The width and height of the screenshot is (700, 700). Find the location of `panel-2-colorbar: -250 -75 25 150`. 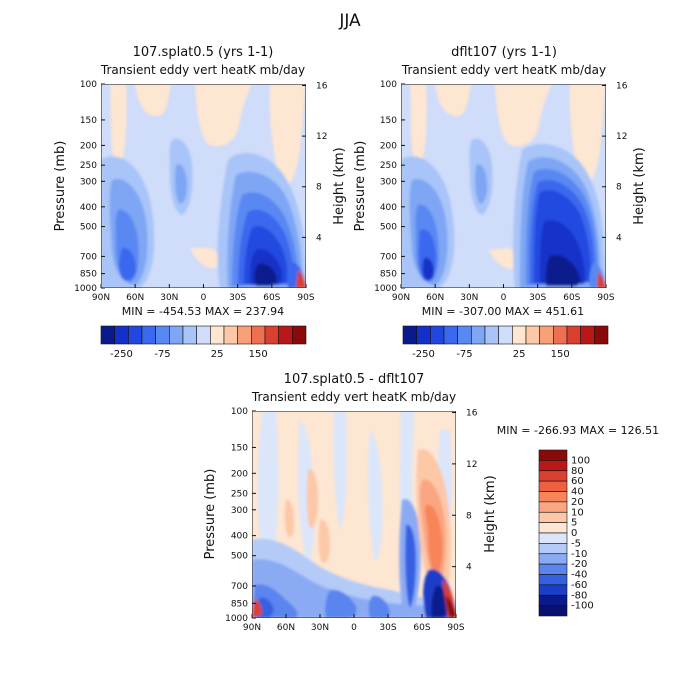

panel-2-colorbar: -250 -75 25 150 is located at coordinates (505, 342).